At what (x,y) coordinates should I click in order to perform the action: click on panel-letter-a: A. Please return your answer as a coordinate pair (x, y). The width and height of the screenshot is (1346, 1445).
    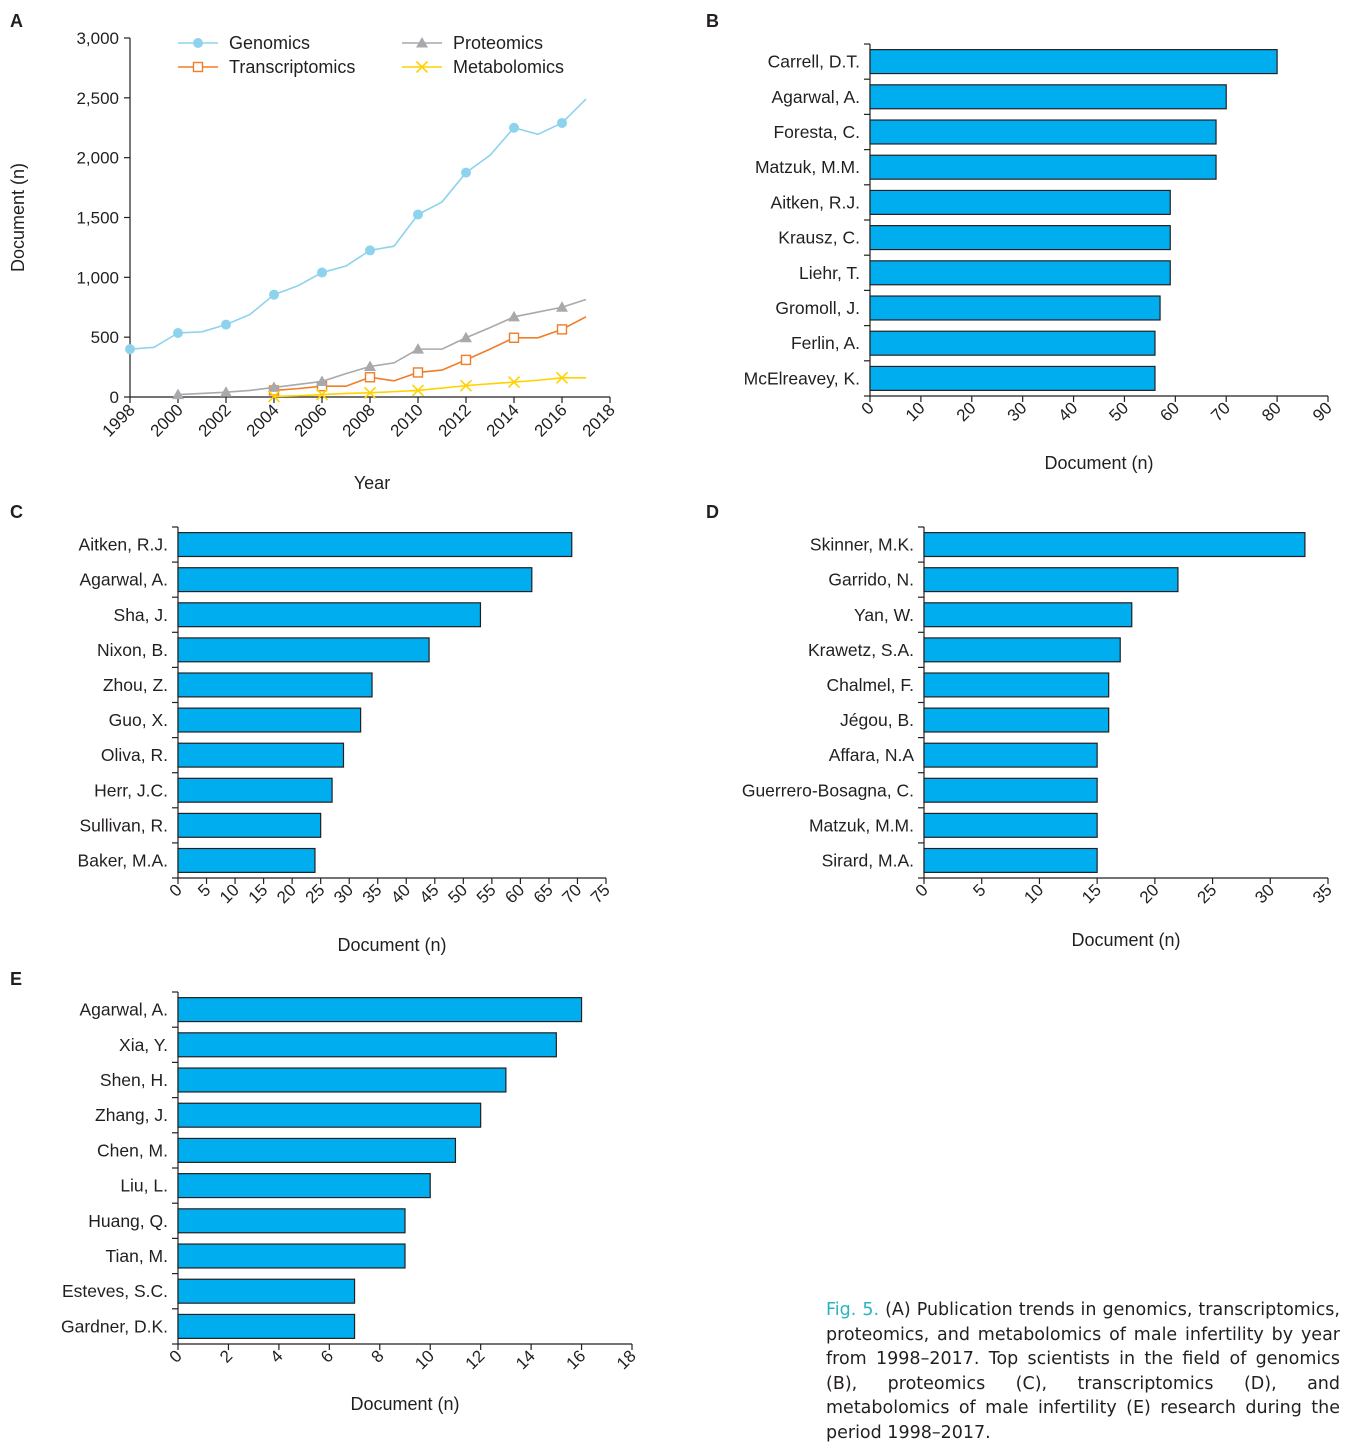
    Looking at the image, I should click on (16, 21).